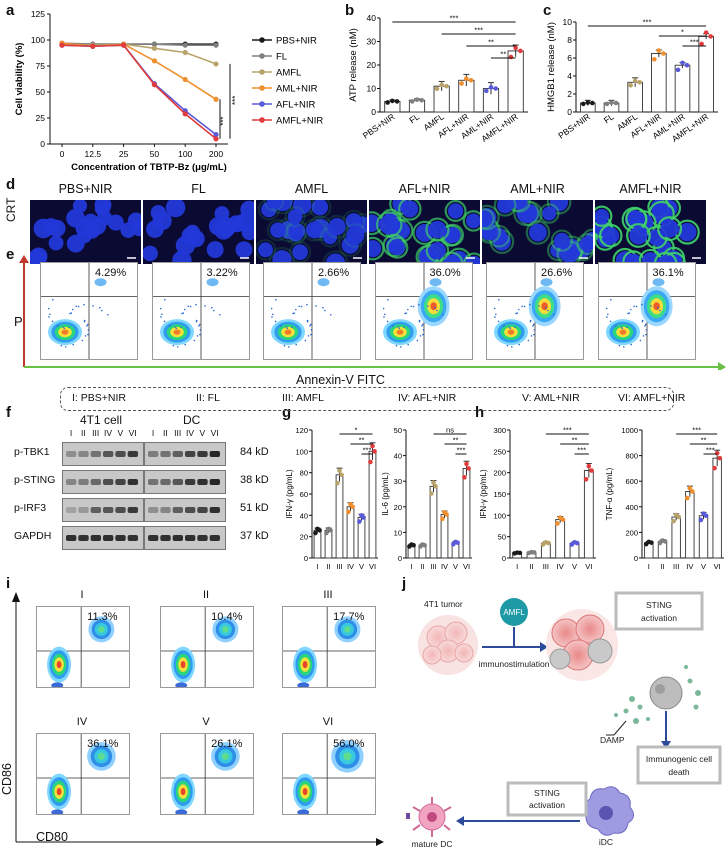  Describe the element at coordinates (649, 566) in the screenshot. I see `x-tick-label: I` at that location.